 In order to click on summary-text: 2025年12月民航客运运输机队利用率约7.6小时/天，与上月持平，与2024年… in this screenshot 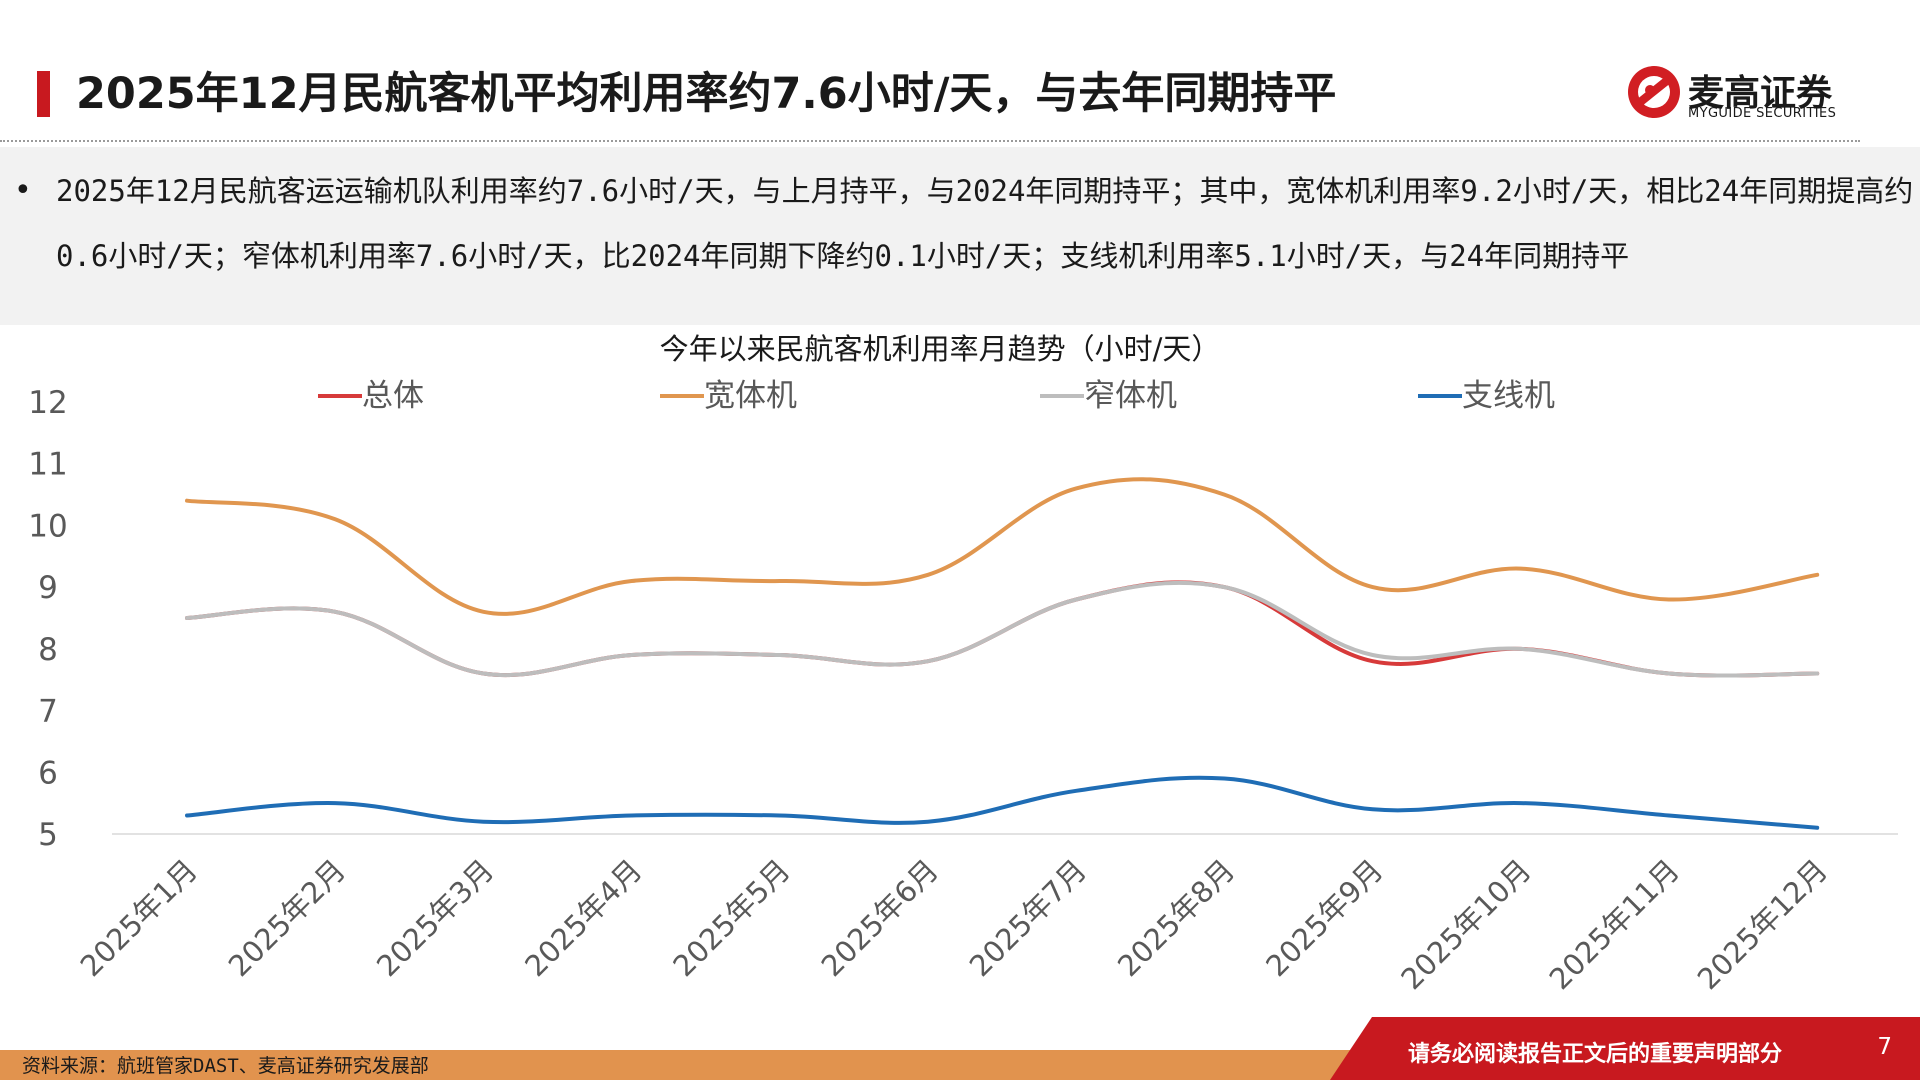, I will do `click(985, 223)`.